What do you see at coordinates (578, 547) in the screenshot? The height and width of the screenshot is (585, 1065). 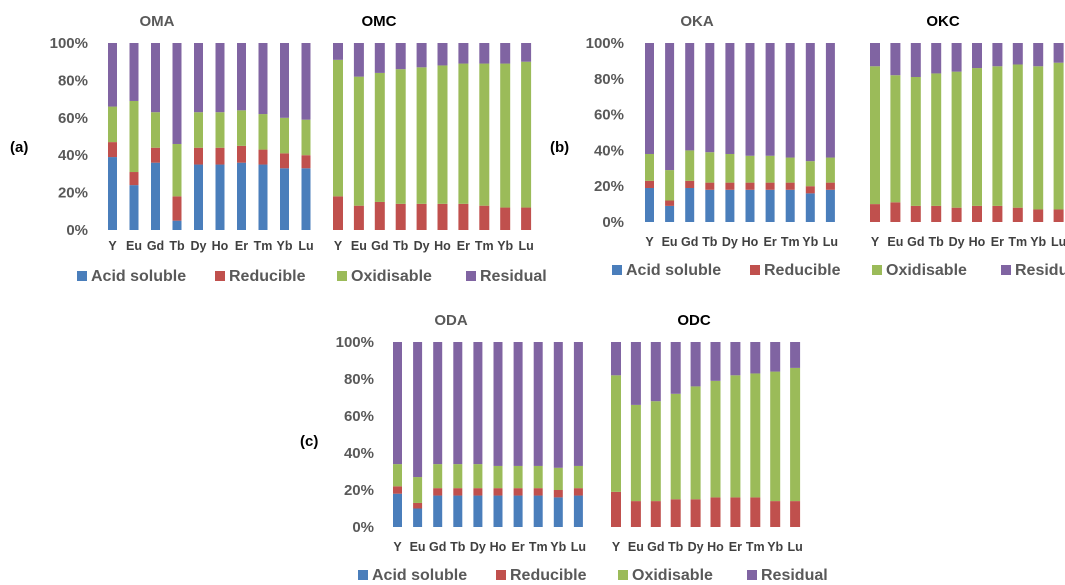 I see `x-tick-label: Lu` at bounding box center [578, 547].